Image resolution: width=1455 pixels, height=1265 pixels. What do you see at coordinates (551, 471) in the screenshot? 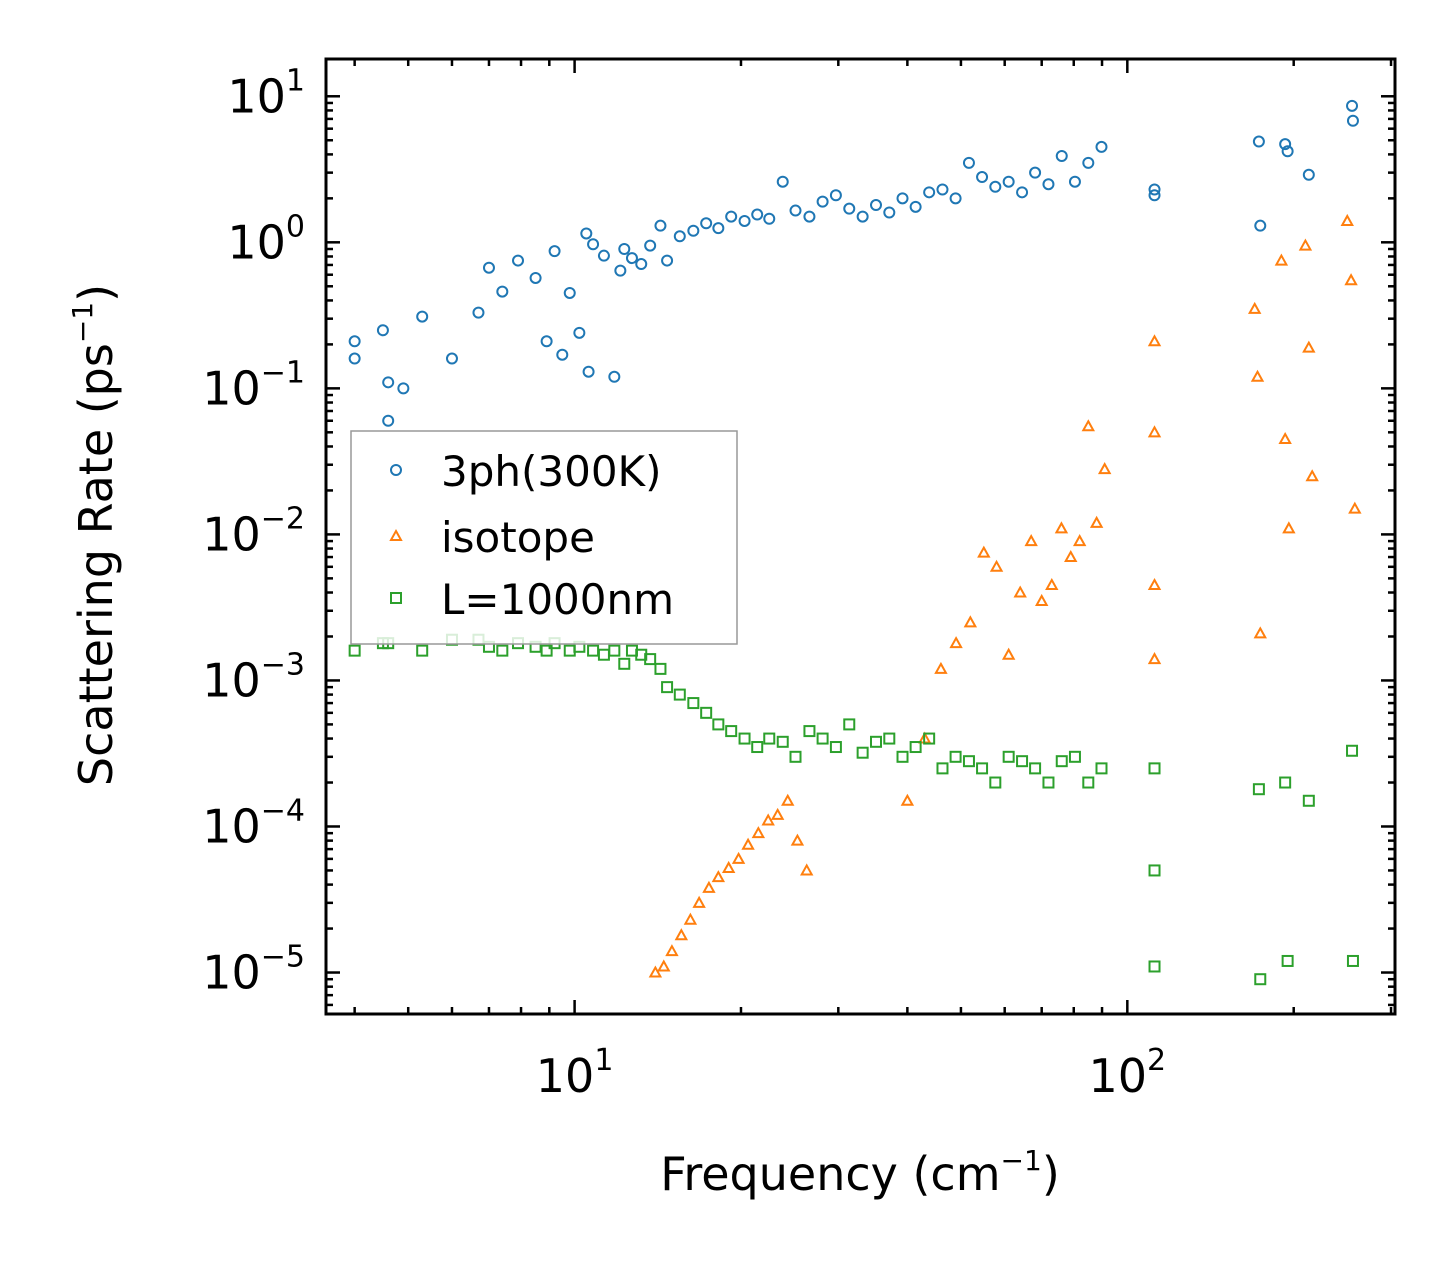
I see `legend-label-3ph: 3ph(300K)` at bounding box center [551, 471].